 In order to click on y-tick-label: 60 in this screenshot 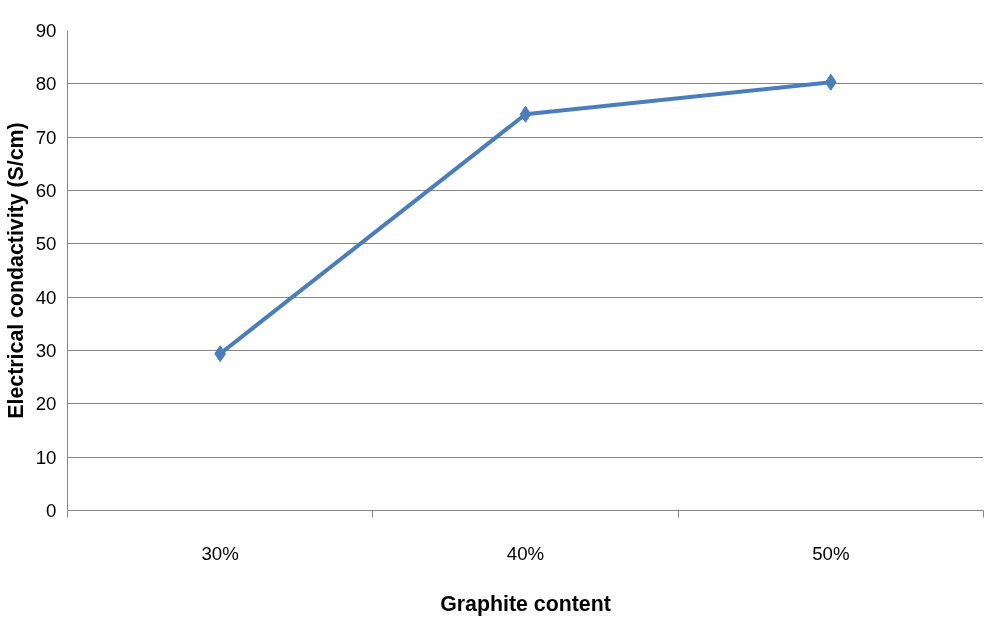, I will do `click(46, 190)`.